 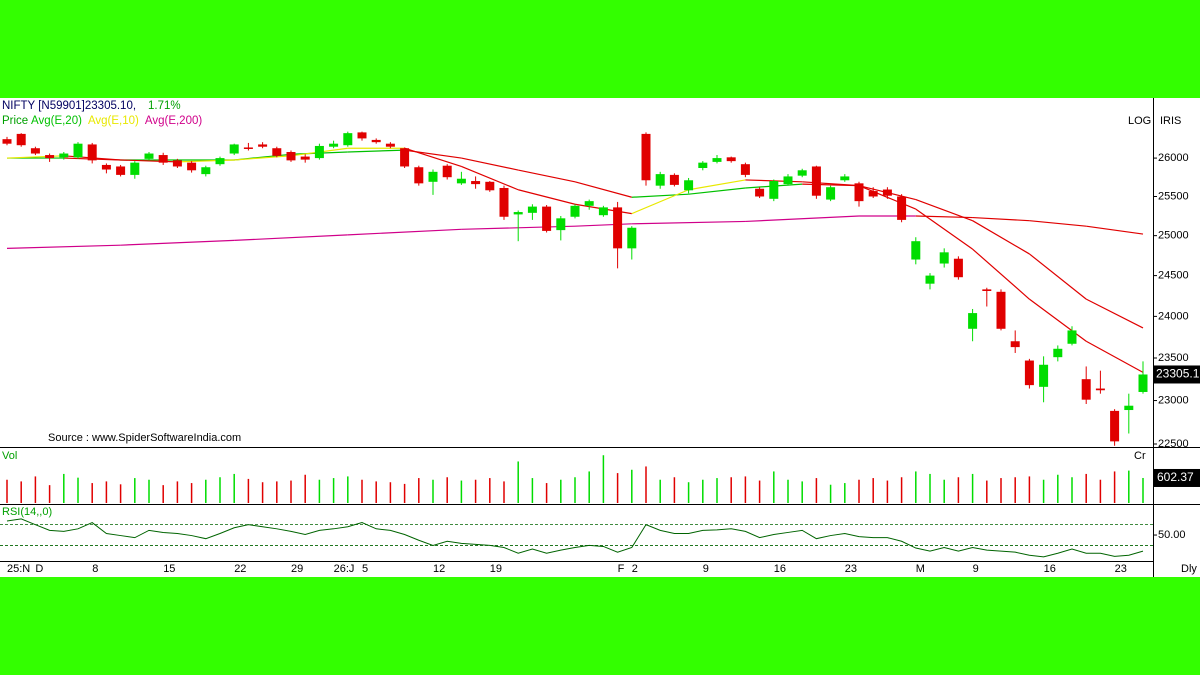 I want to click on panel-label: IRIS, so click(x=1170, y=121).